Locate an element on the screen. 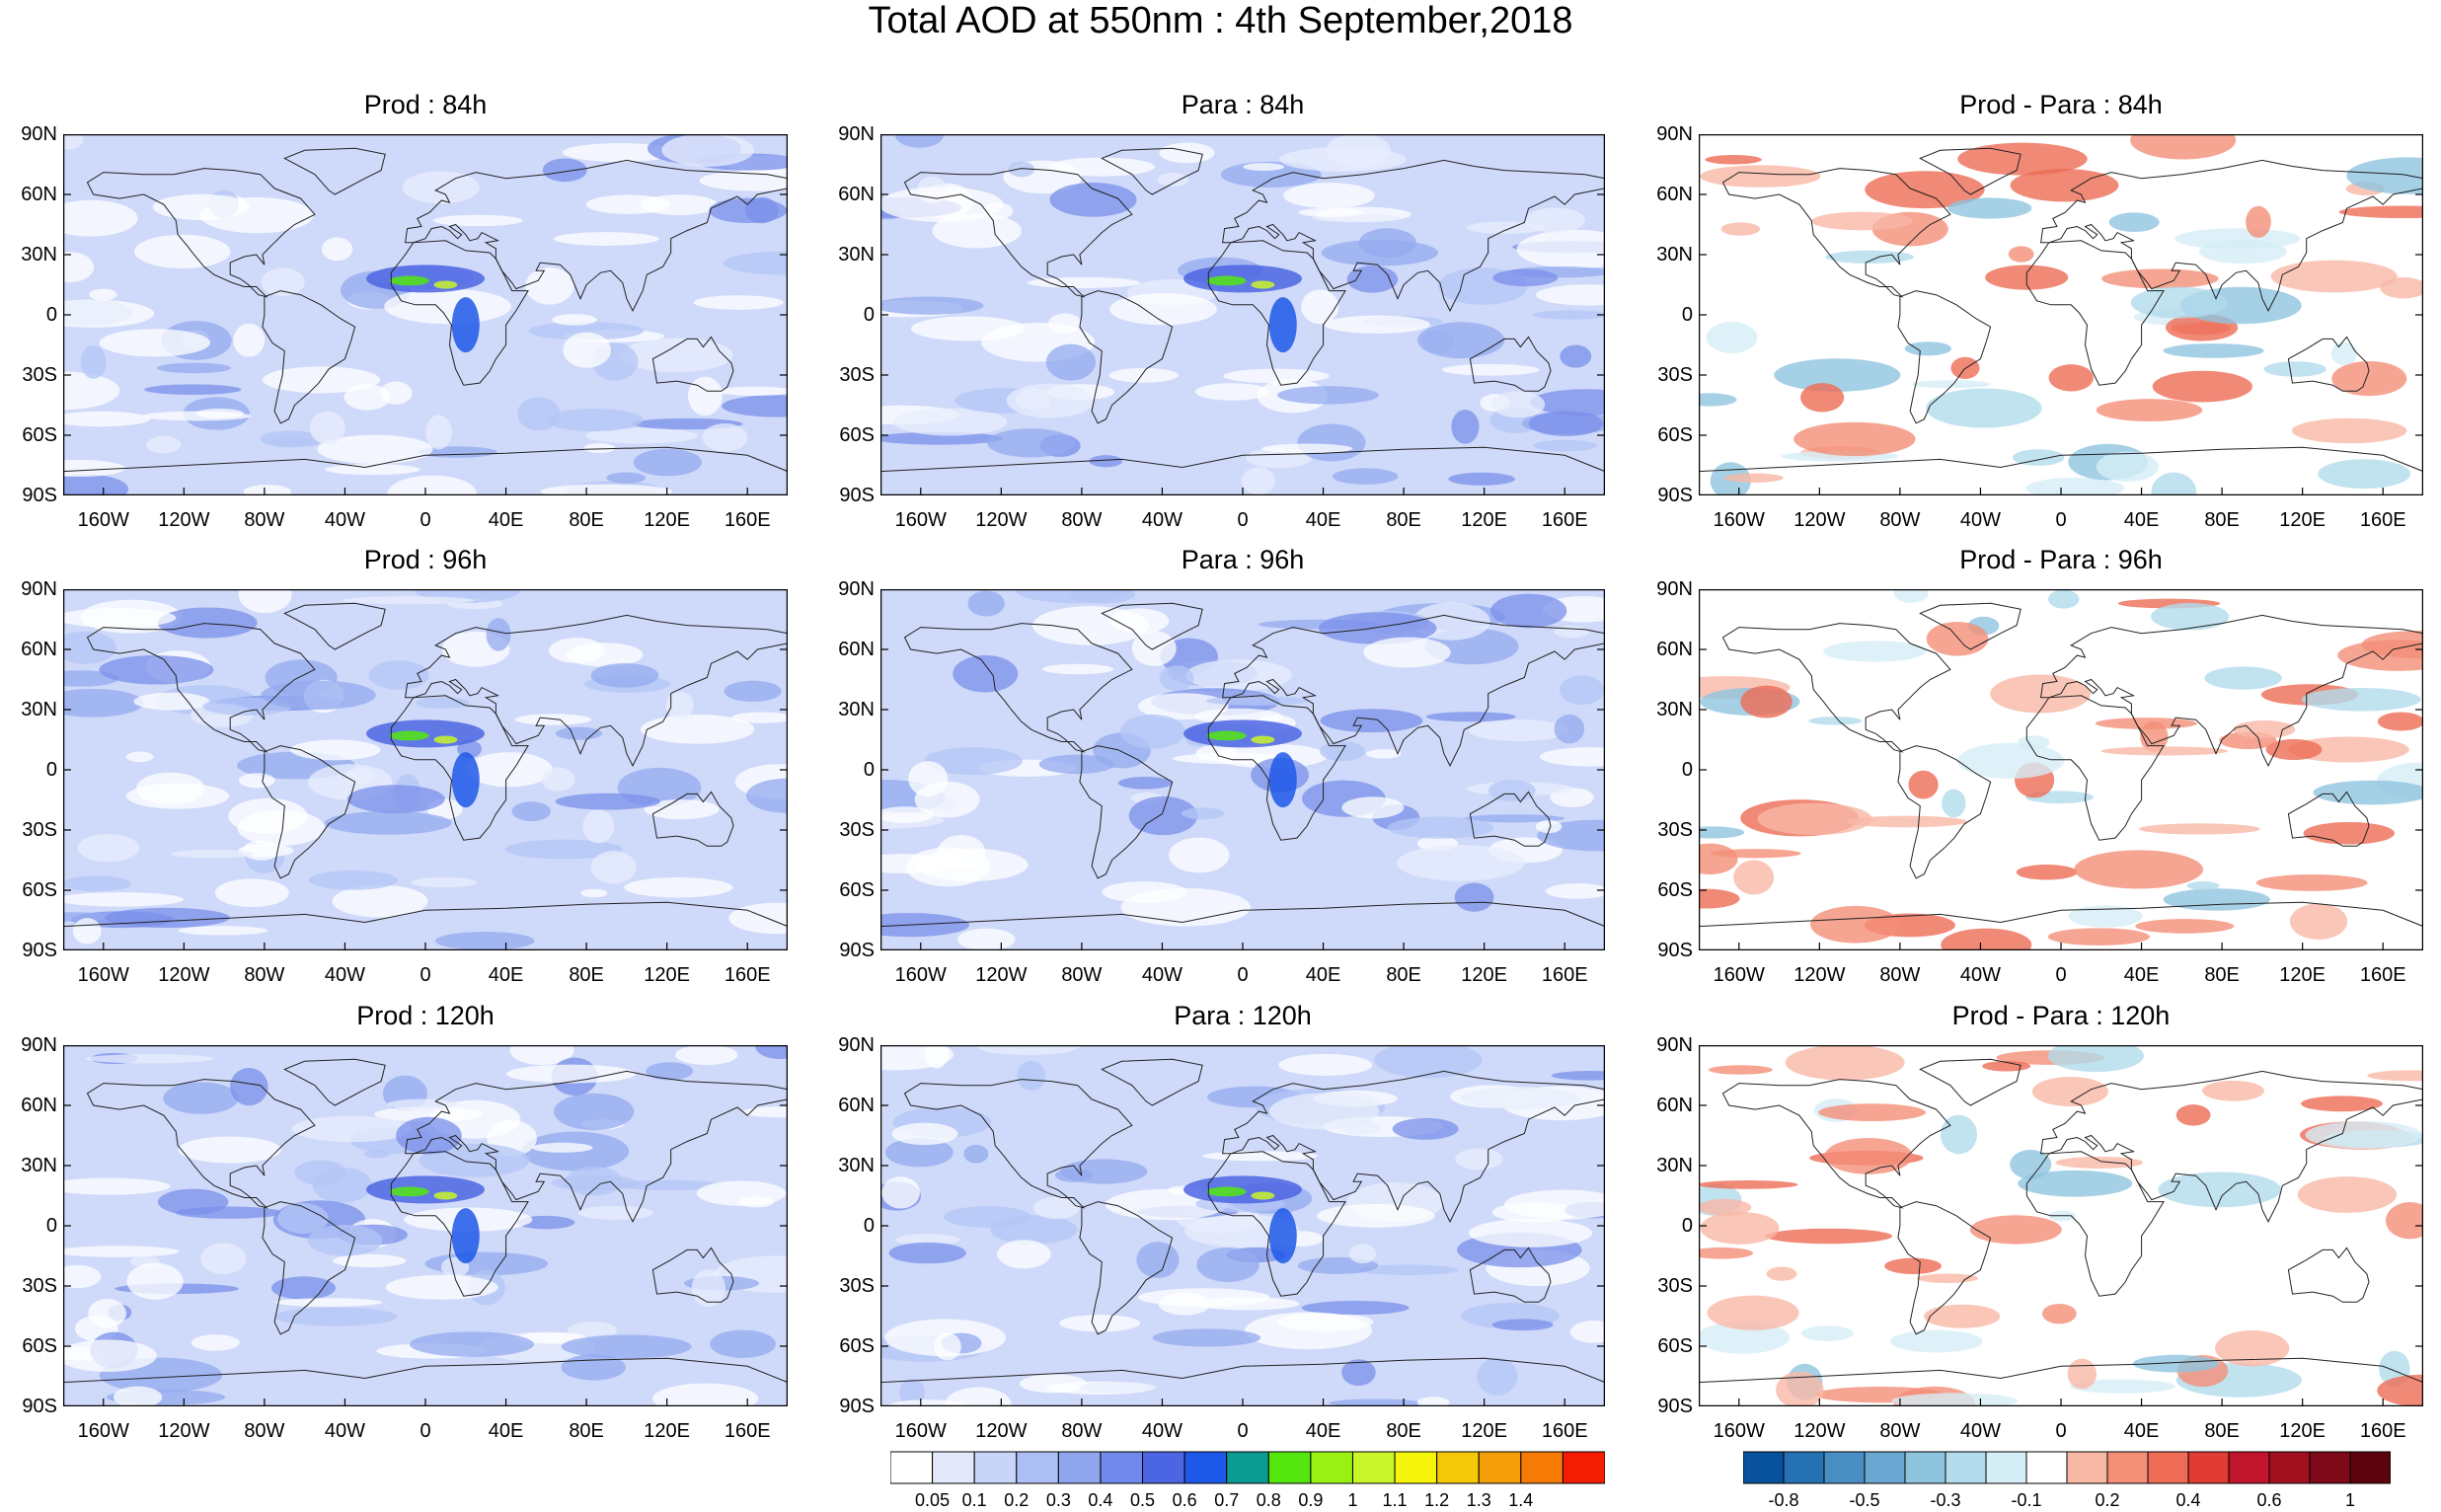  panel-title: Prod - Para : 96h is located at coordinates (2061, 559).